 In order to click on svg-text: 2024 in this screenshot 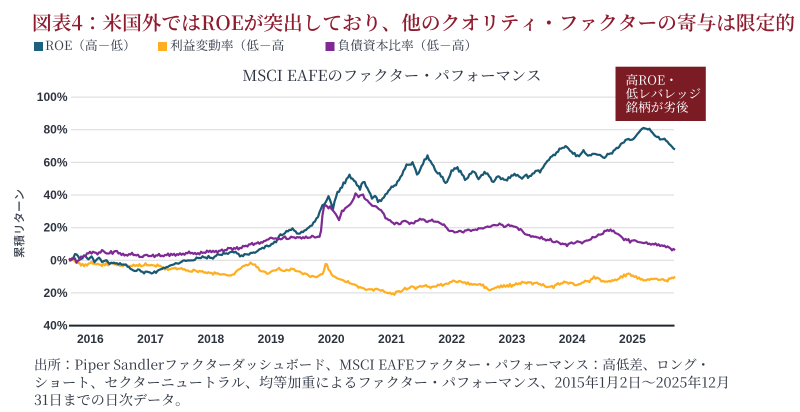, I will do `click(572, 339)`.